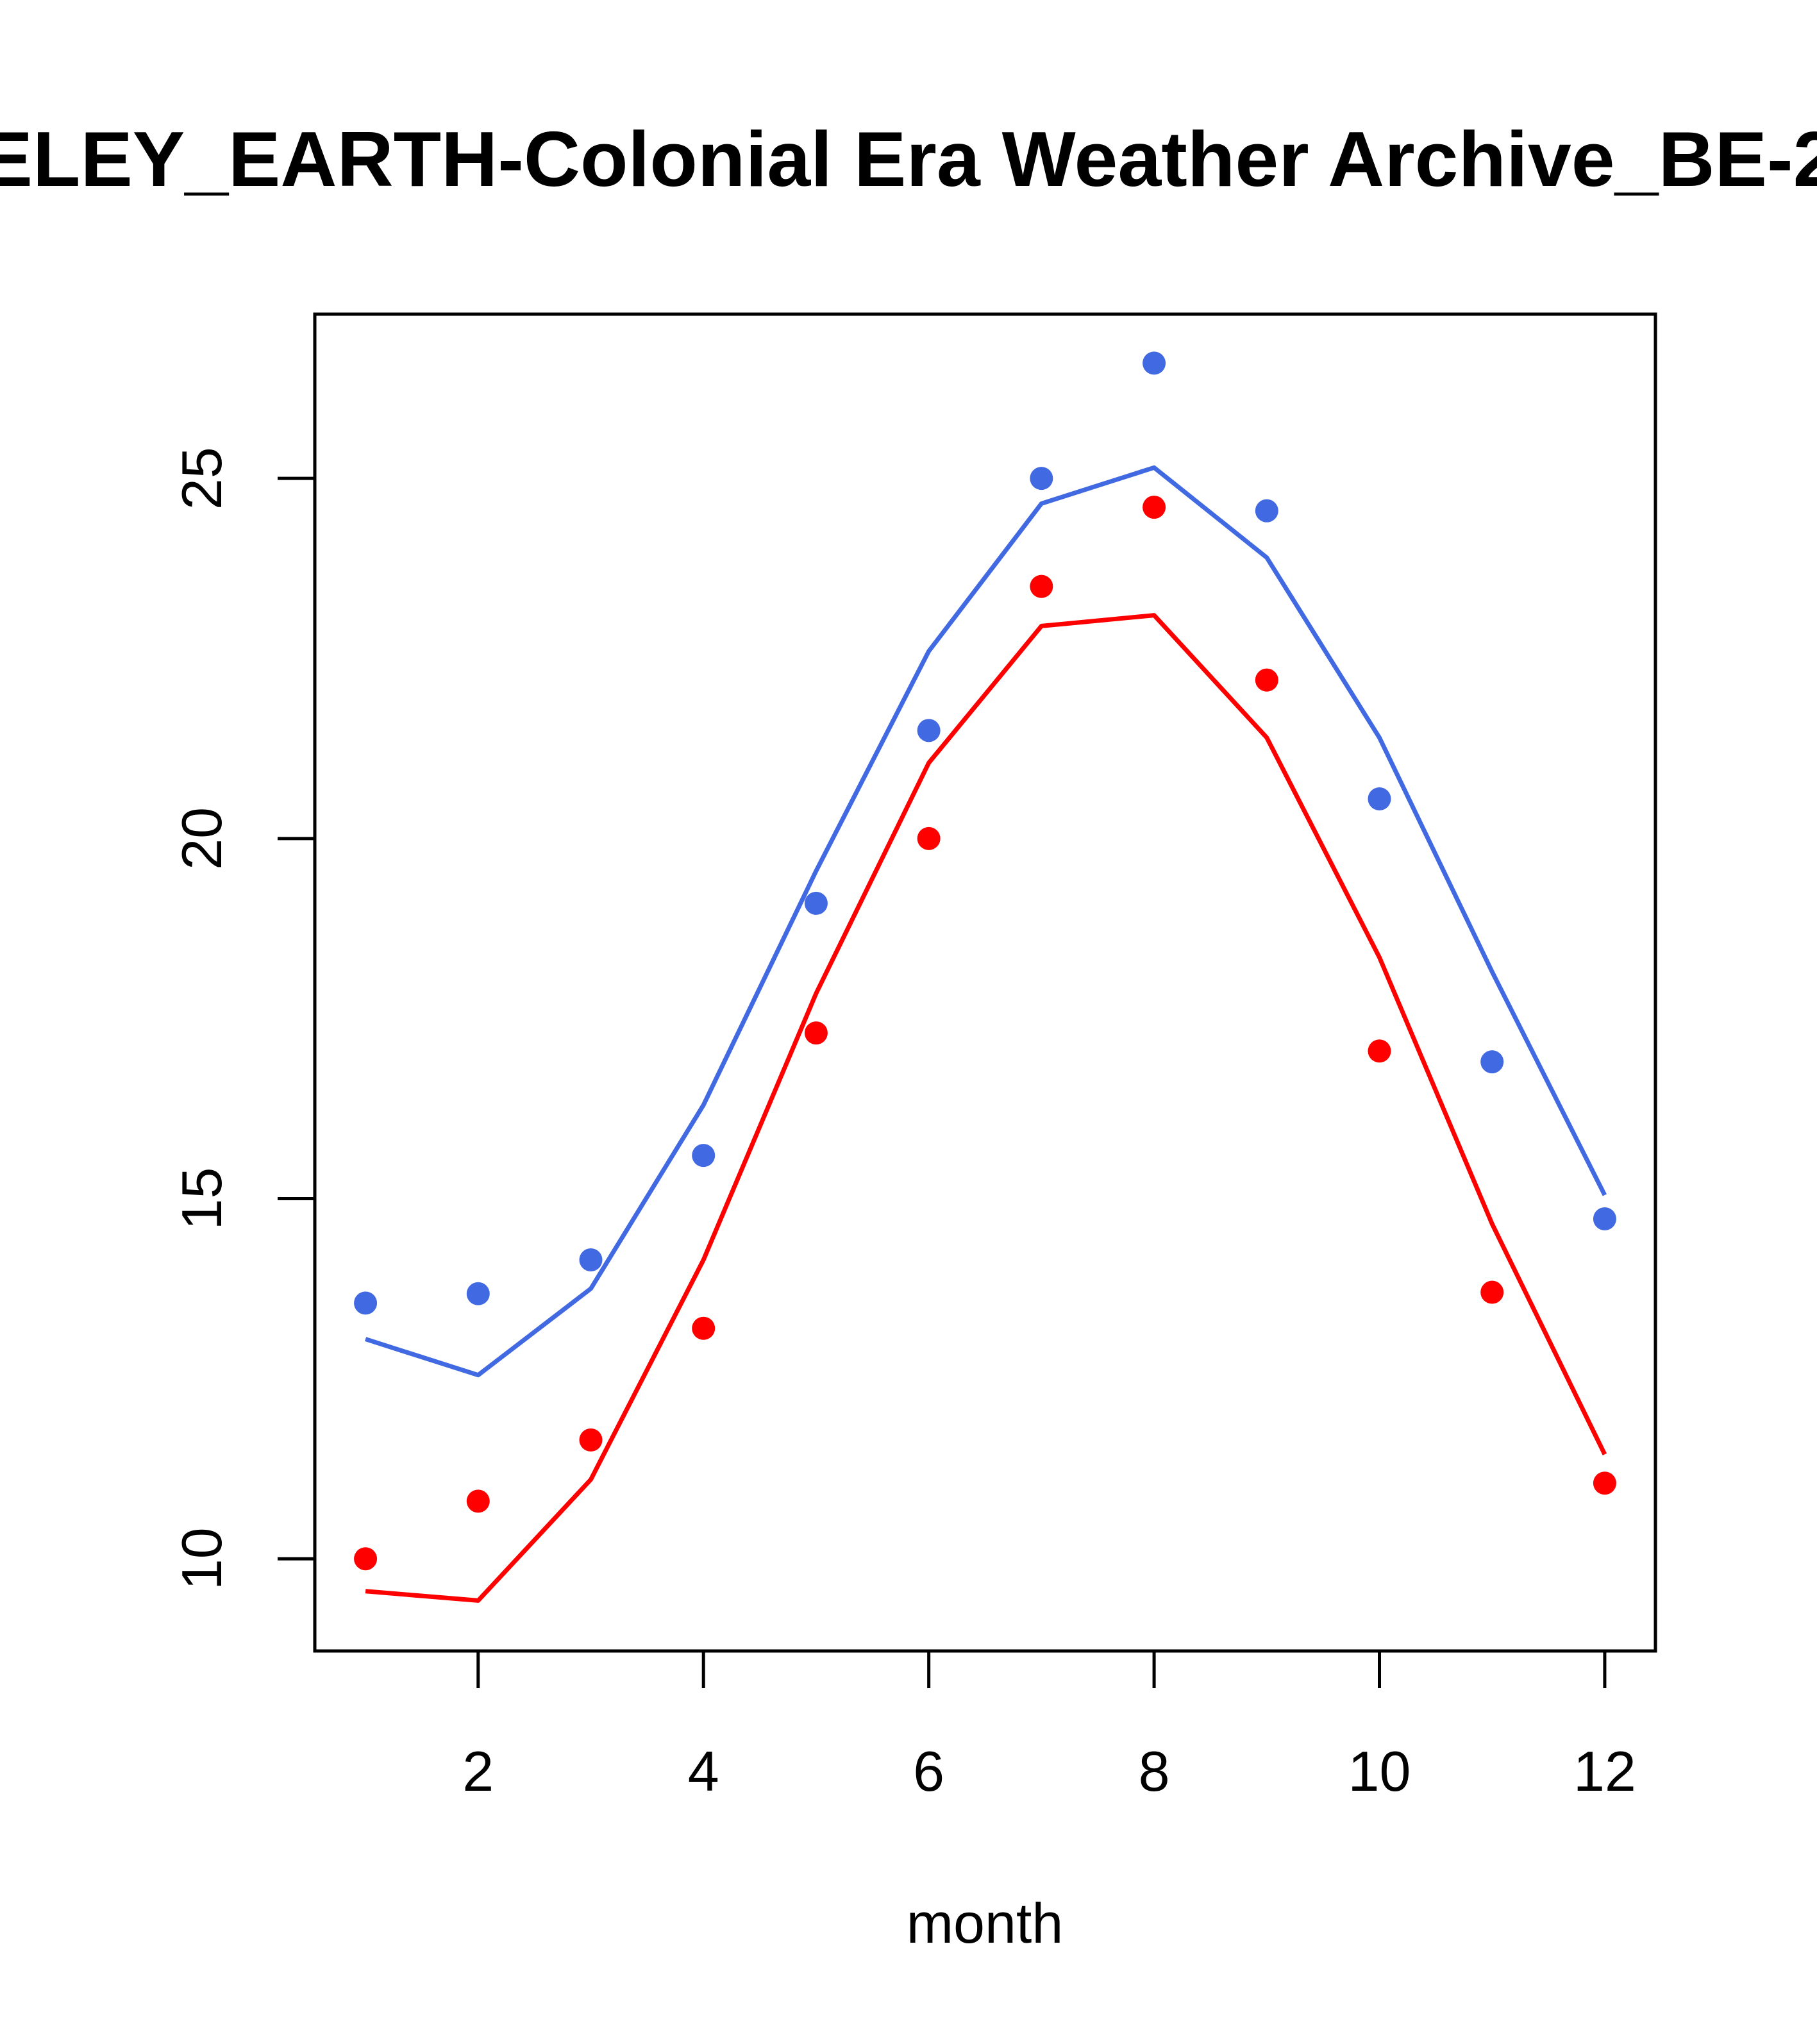  Describe the element at coordinates (1604, 1771) in the screenshot. I see `x-tick-label: 12` at that location.